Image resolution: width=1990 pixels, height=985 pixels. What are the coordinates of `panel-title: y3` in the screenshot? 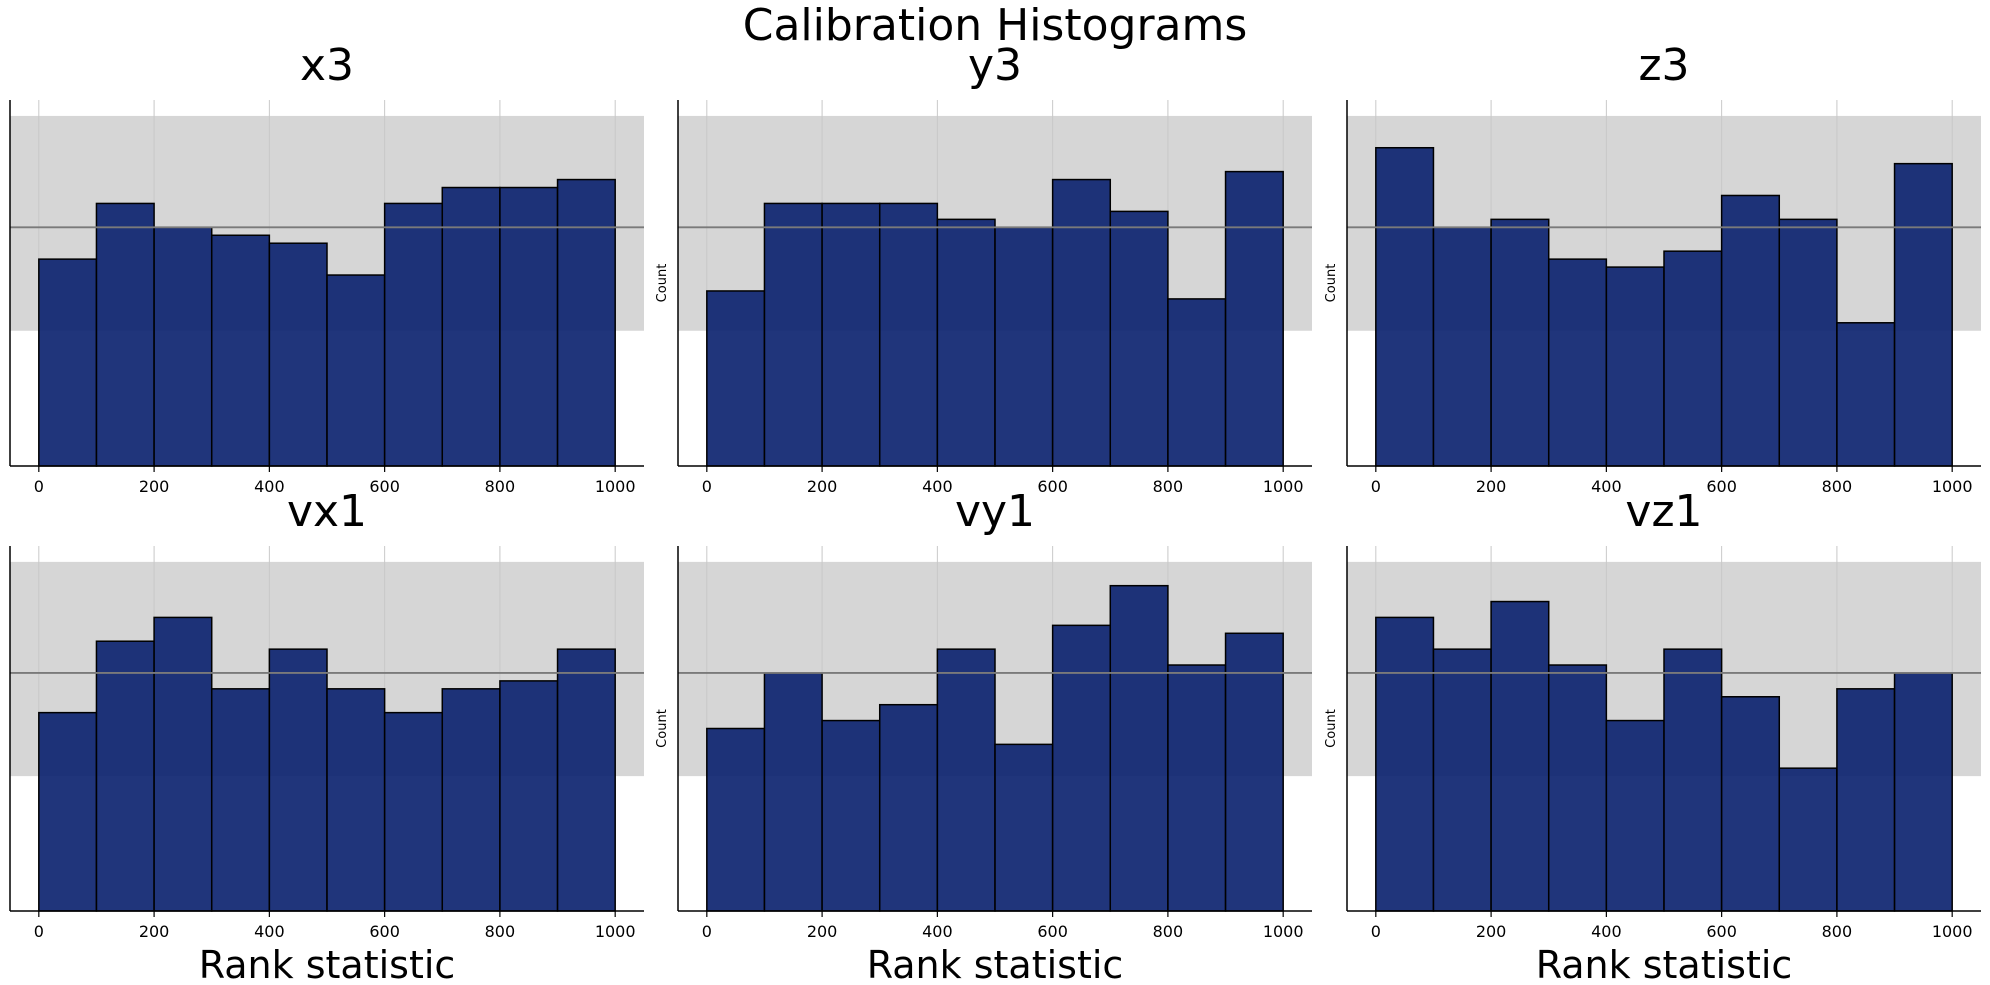 It's located at (995, 65).